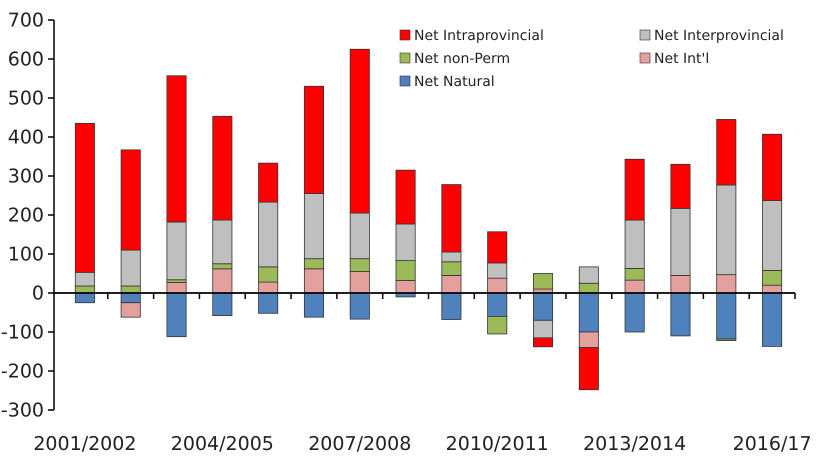 Image resolution: width=829 pixels, height=462 pixels. I want to click on y-tick-label: 0, so click(38, 293).